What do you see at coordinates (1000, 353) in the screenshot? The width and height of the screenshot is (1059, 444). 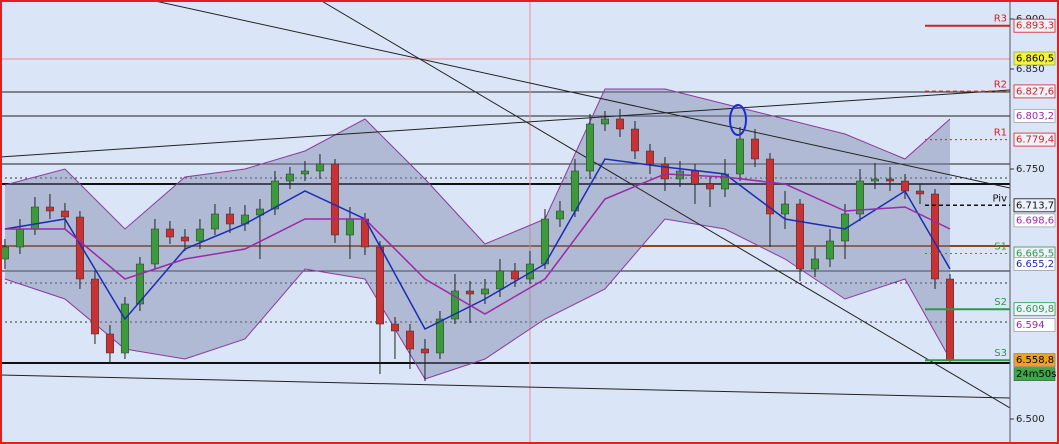 I see `level-label: S3` at bounding box center [1000, 353].